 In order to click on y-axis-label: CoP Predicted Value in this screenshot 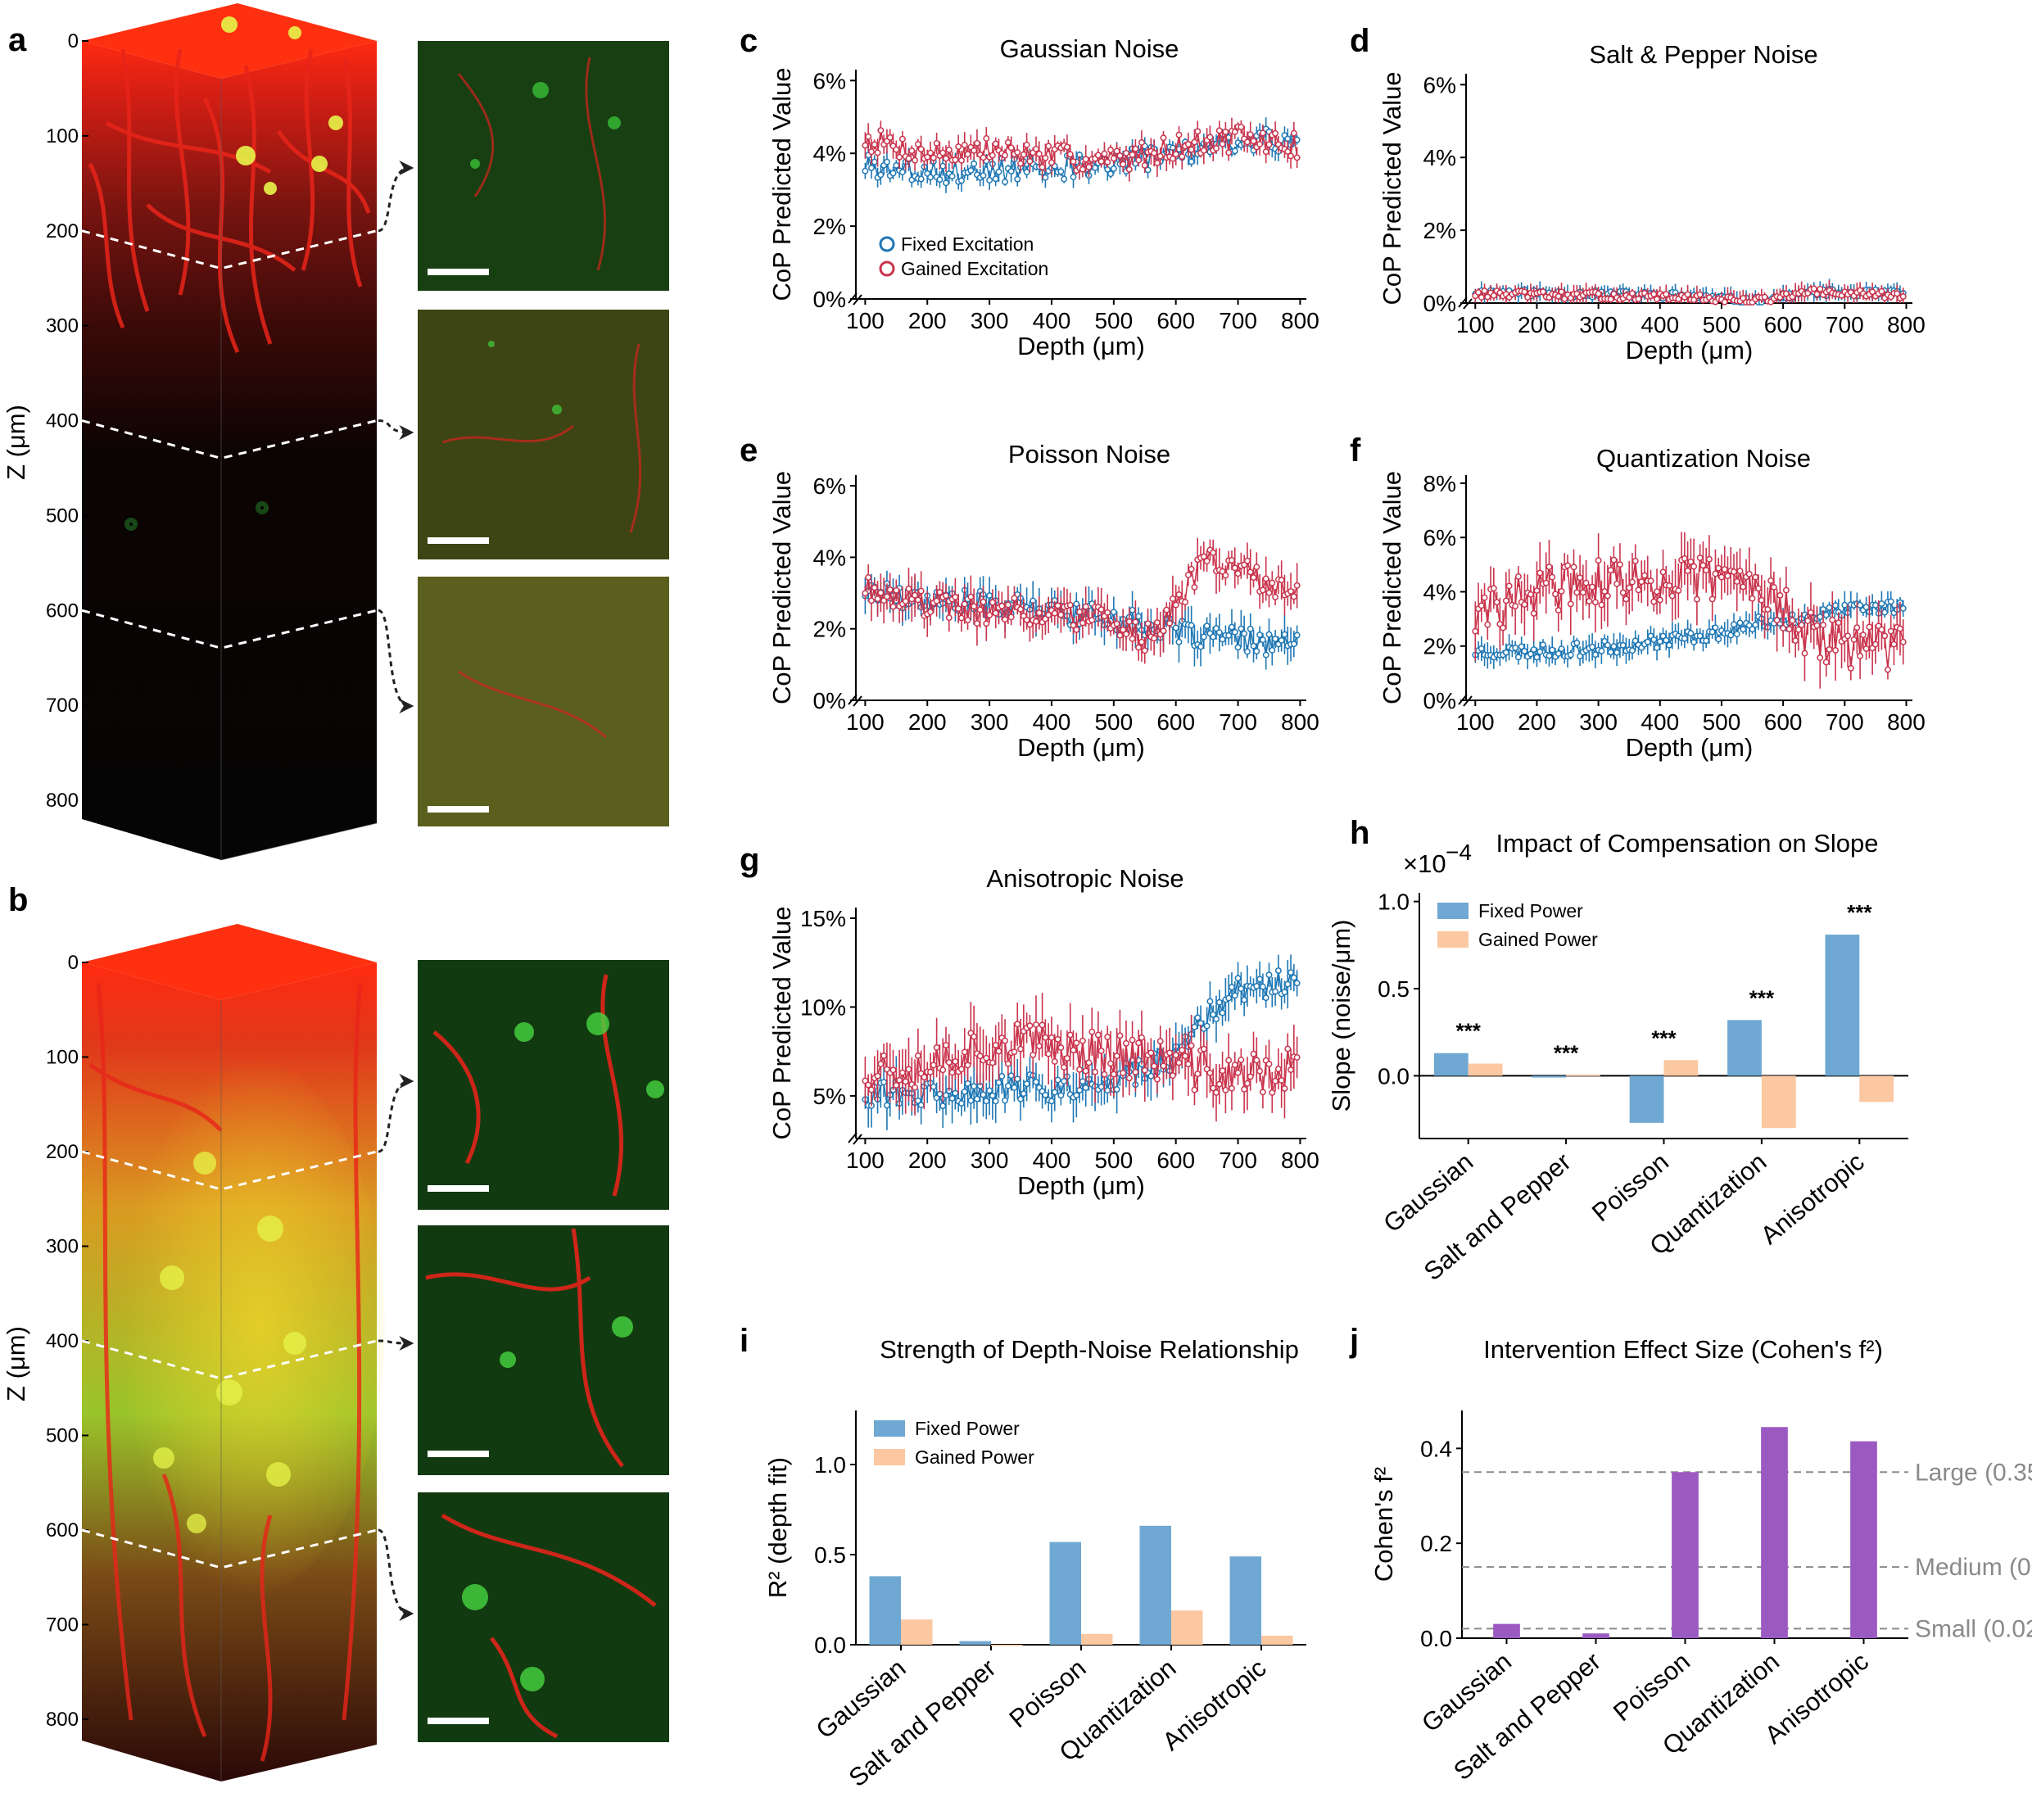, I will do `click(1392, 588)`.